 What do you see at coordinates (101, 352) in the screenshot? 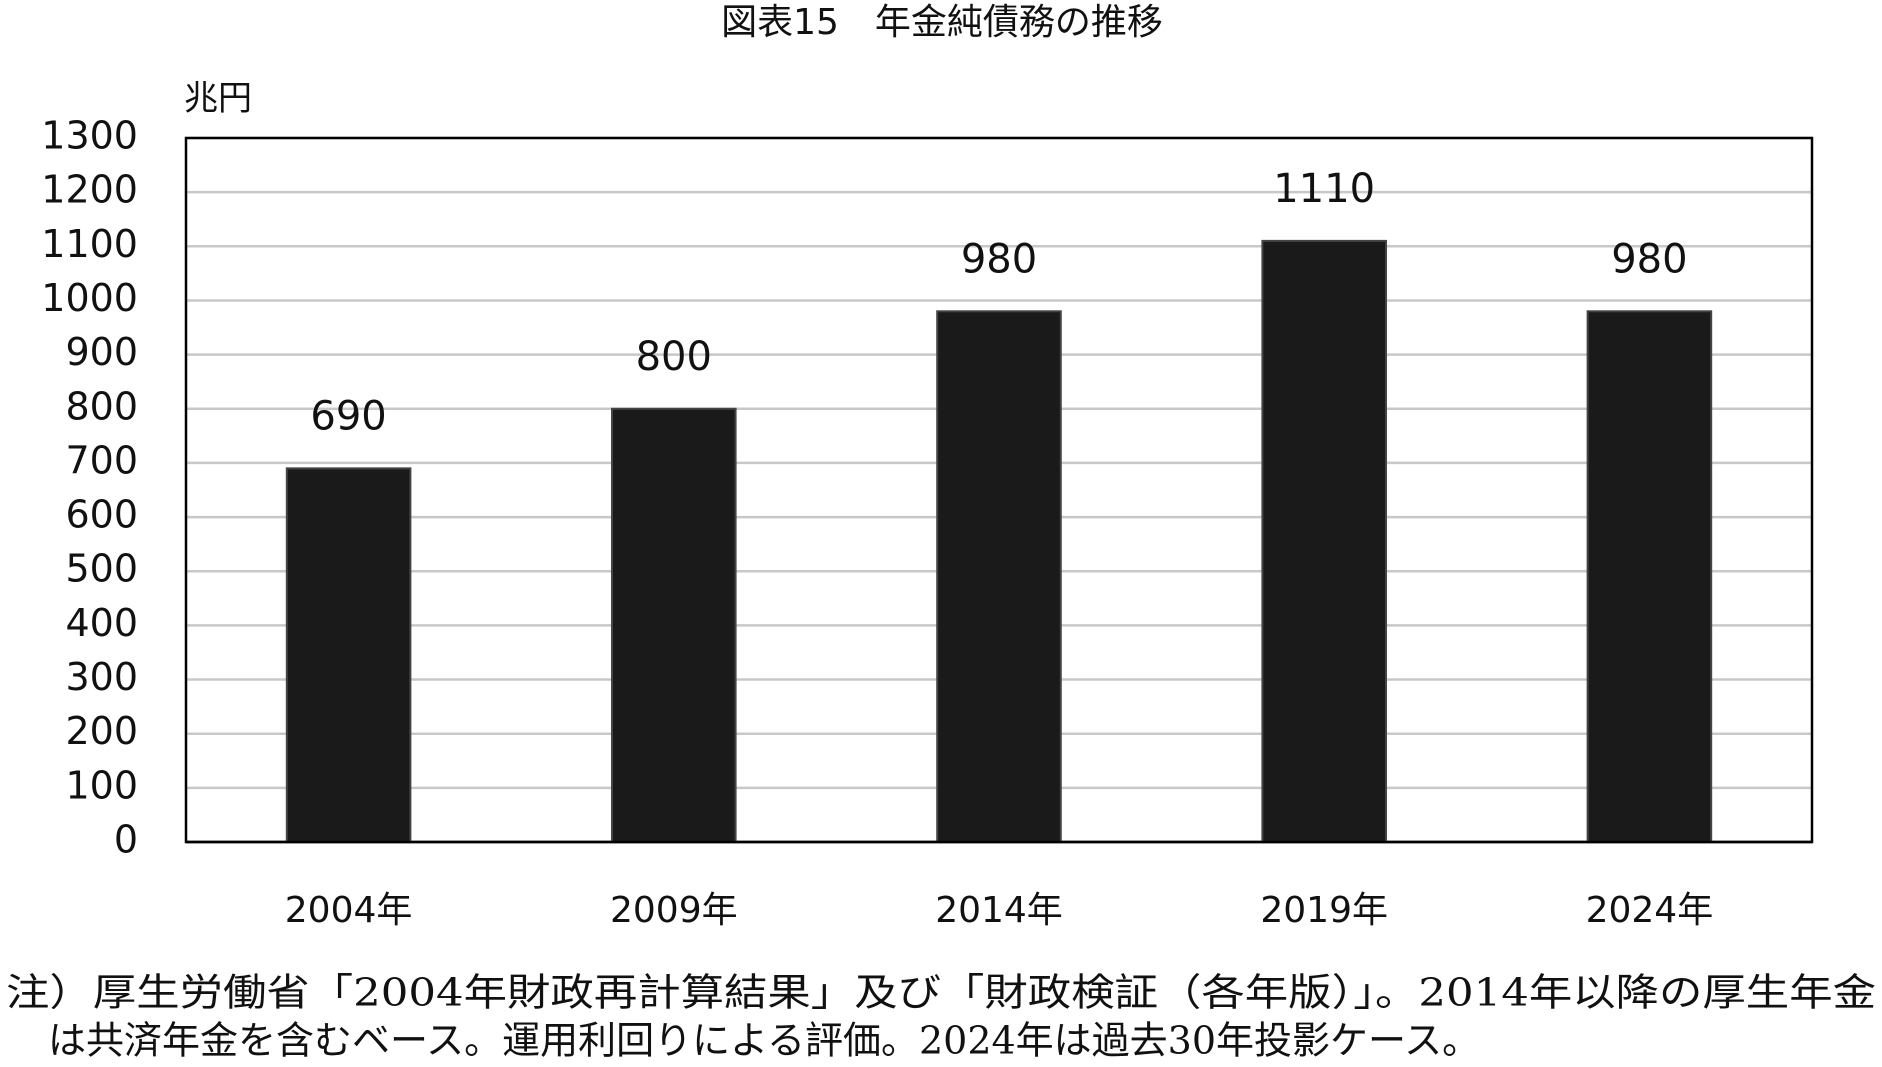
I see `y-tick-label: 900` at bounding box center [101, 352].